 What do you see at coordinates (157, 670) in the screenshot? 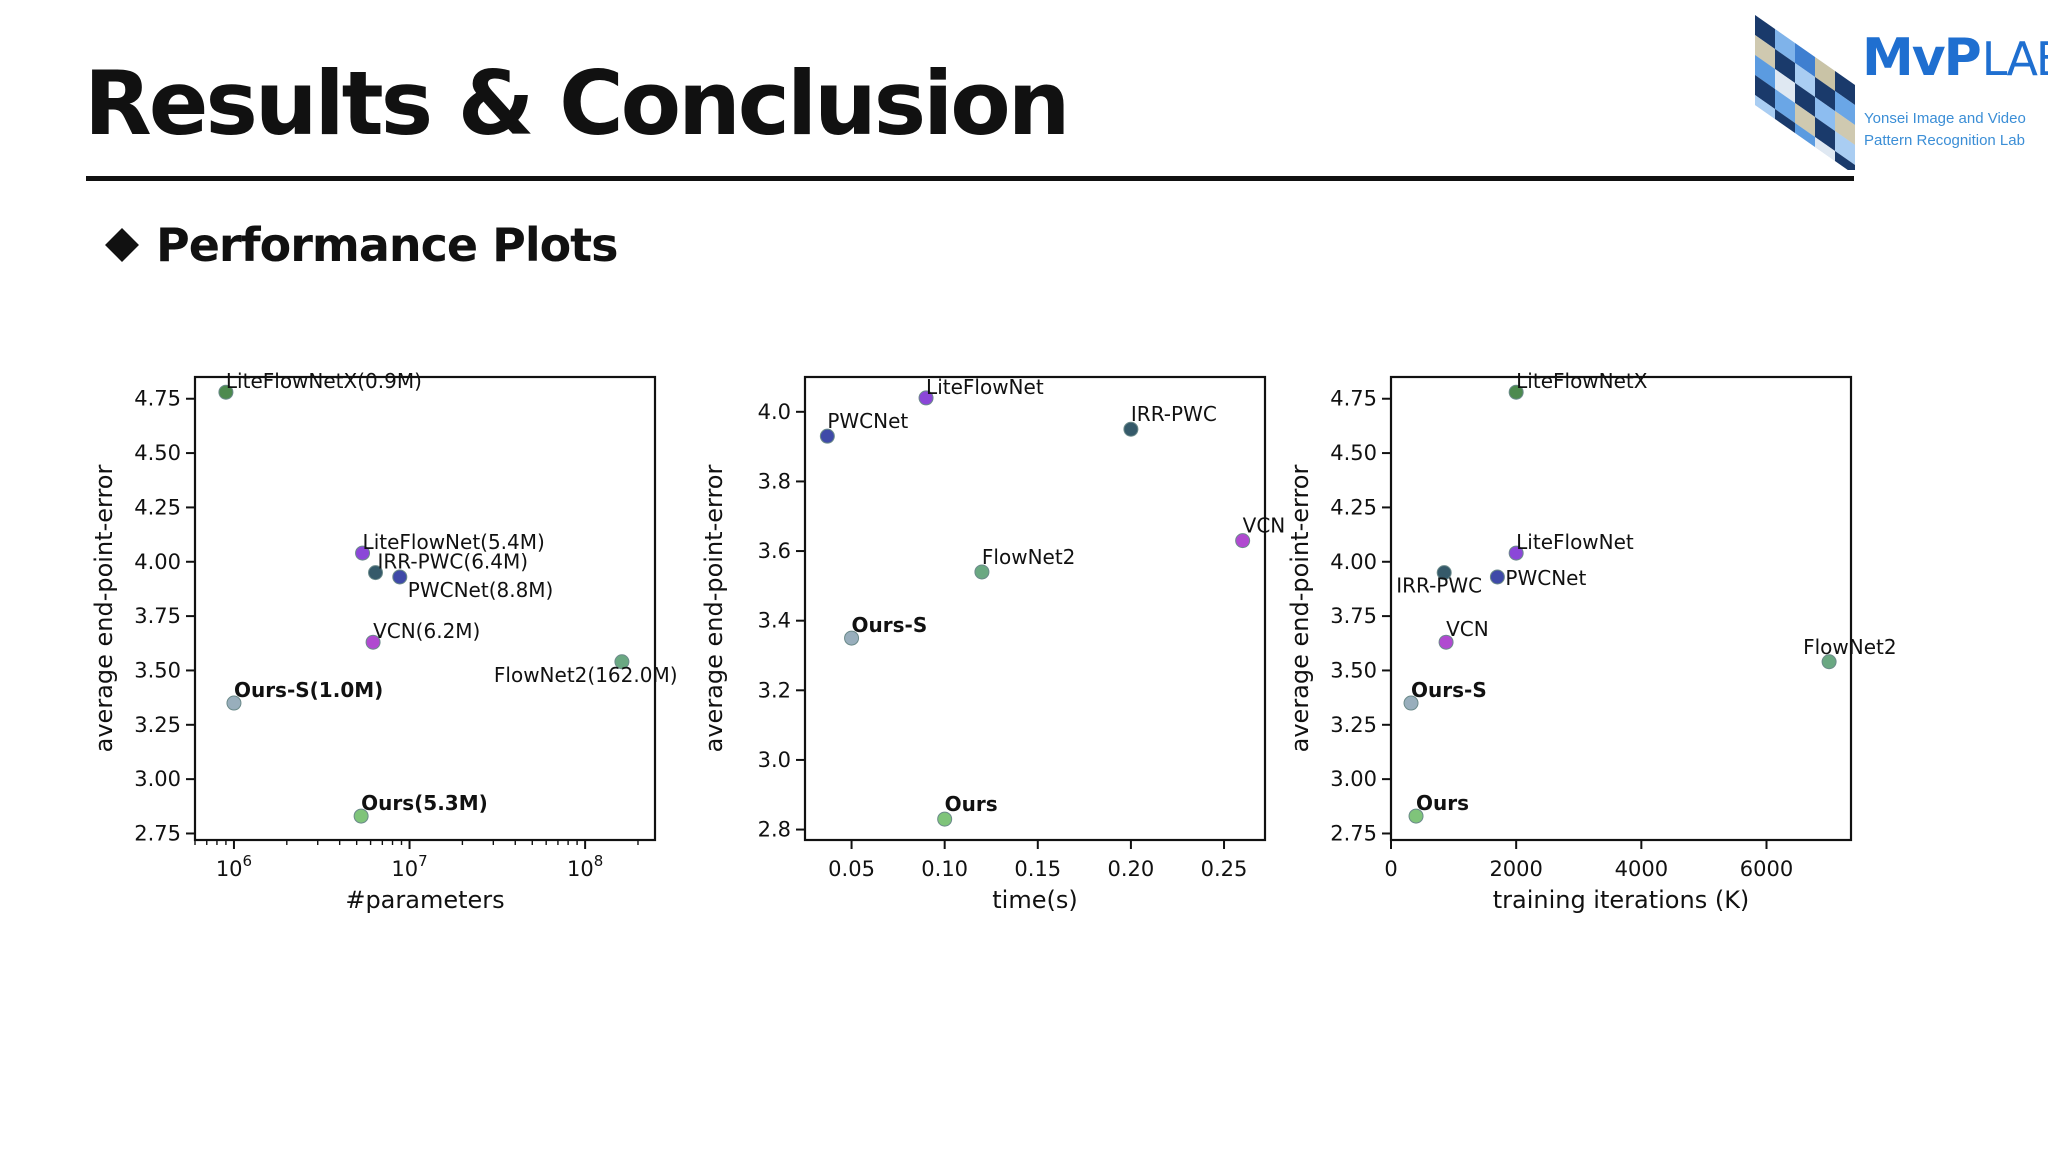
I see `params-y-tick-label: 3.50` at bounding box center [157, 670].